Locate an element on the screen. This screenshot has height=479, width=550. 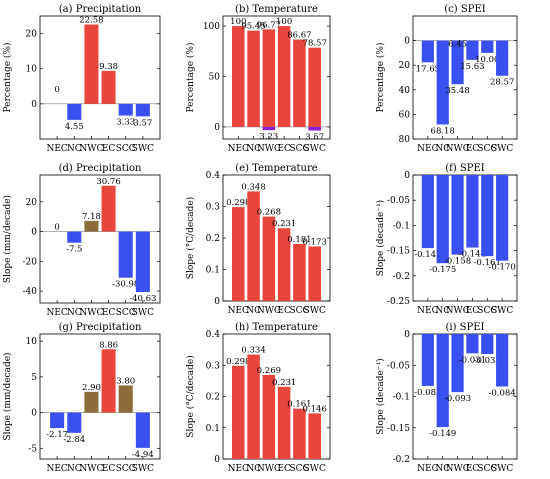
y-tick-label: 10 is located at coordinates (32, 342).